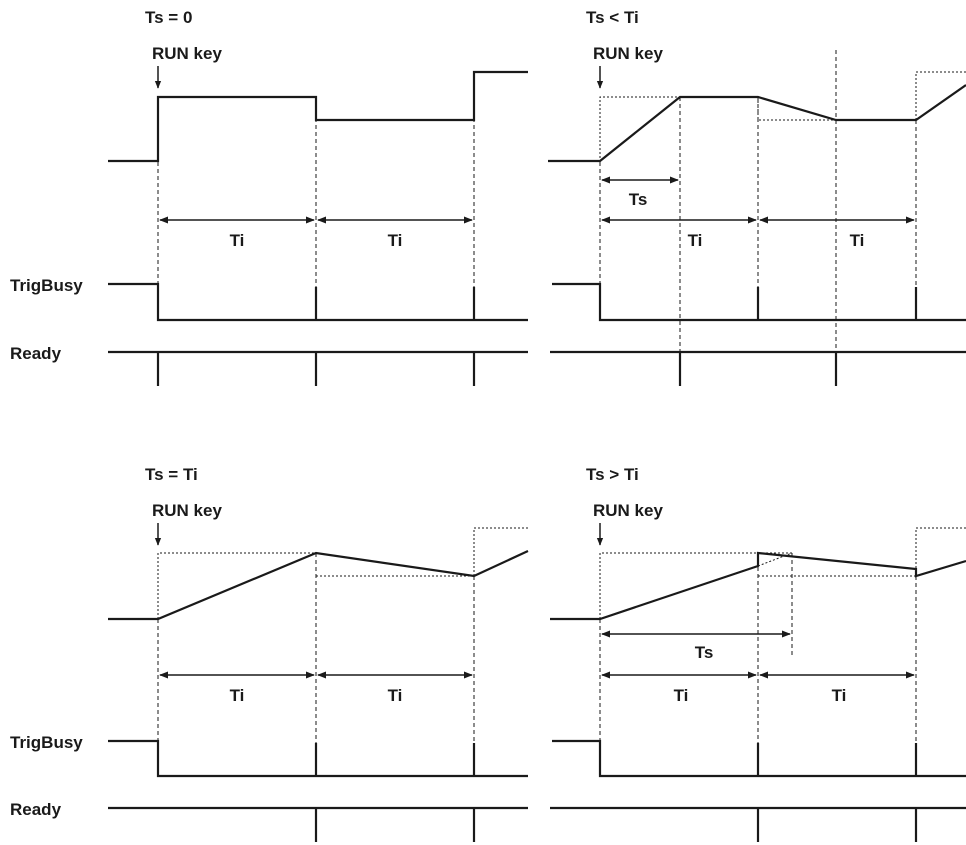 The height and width of the screenshot is (845, 966). What do you see at coordinates (36, 353) in the screenshot?
I see `ready-label-top: Ready` at bounding box center [36, 353].